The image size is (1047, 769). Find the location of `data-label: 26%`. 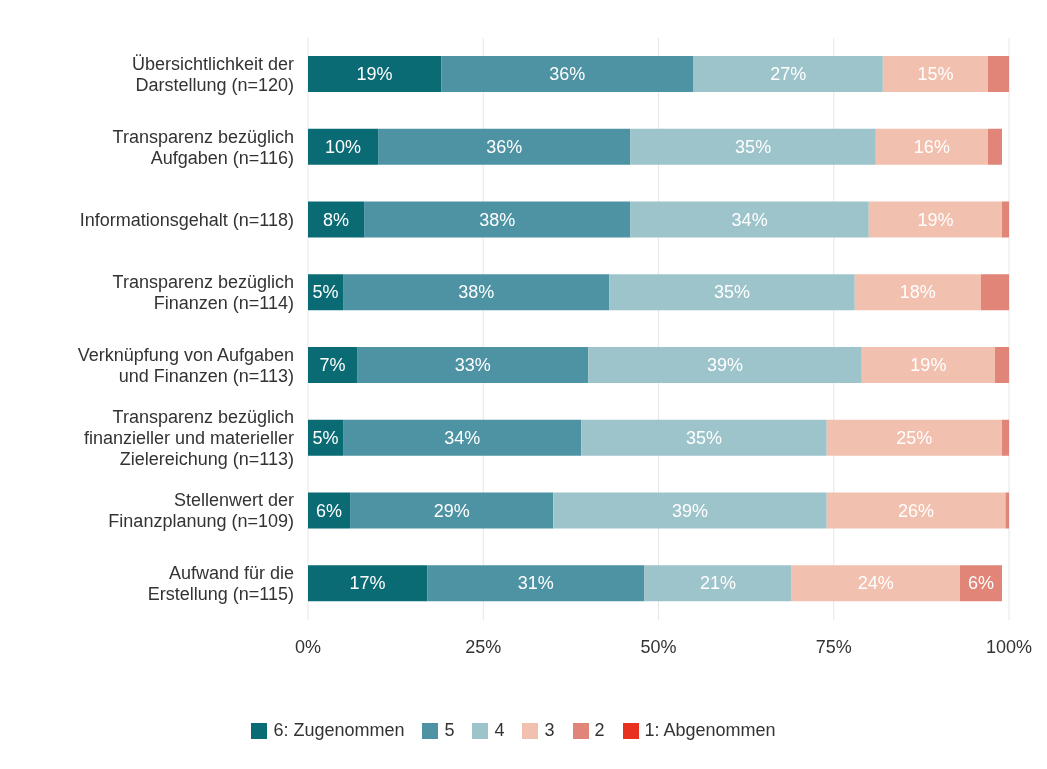

data-label: 26% is located at coordinates (916, 510).